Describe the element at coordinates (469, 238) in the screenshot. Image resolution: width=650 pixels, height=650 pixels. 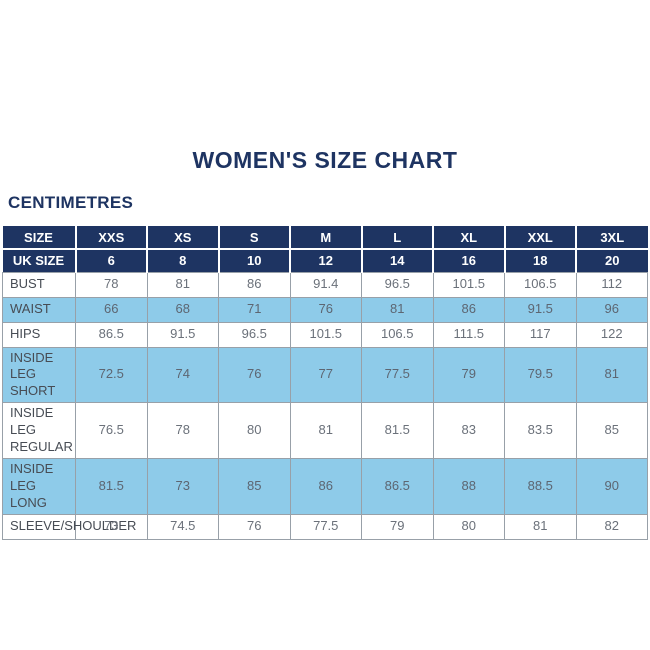
I see `size-header-cell: XL` at that location.